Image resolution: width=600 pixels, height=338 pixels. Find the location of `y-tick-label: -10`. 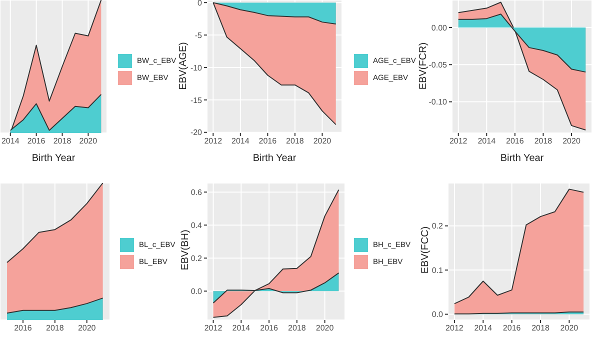

y-tick-label: -10 is located at coordinates (196, 67).